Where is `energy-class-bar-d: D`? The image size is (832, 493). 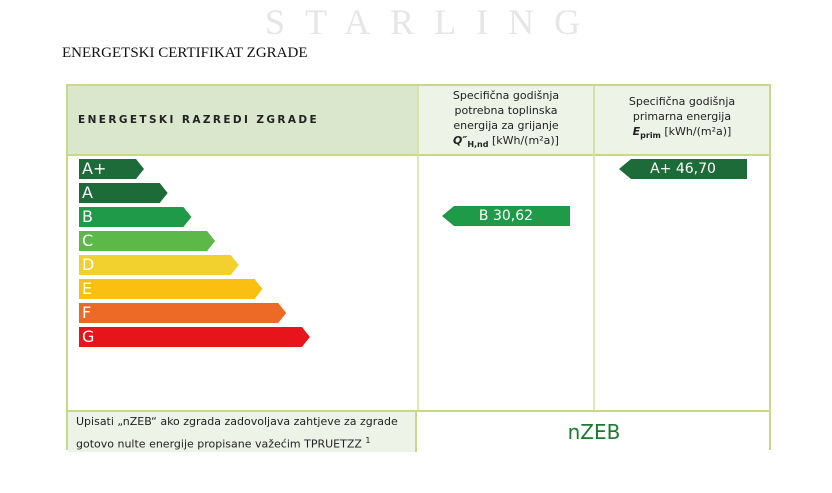
energy-class-bar-d: D is located at coordinates (159, 265).